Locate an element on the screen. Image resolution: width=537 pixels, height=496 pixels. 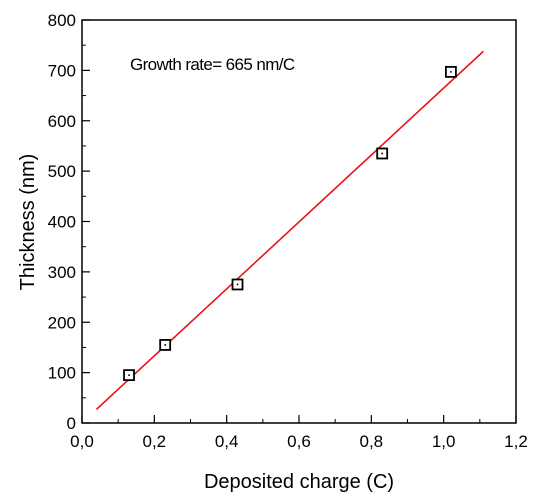
x-tick-label: 1,0 is located at coordinates (444, 441).